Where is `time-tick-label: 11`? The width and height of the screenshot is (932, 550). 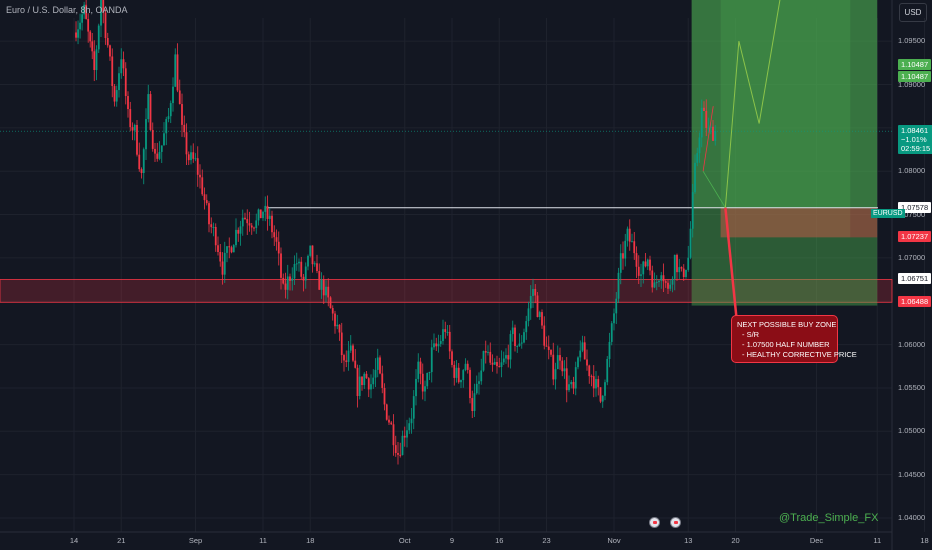 time-tick-label: 11 is located at coordinates (263, 540).